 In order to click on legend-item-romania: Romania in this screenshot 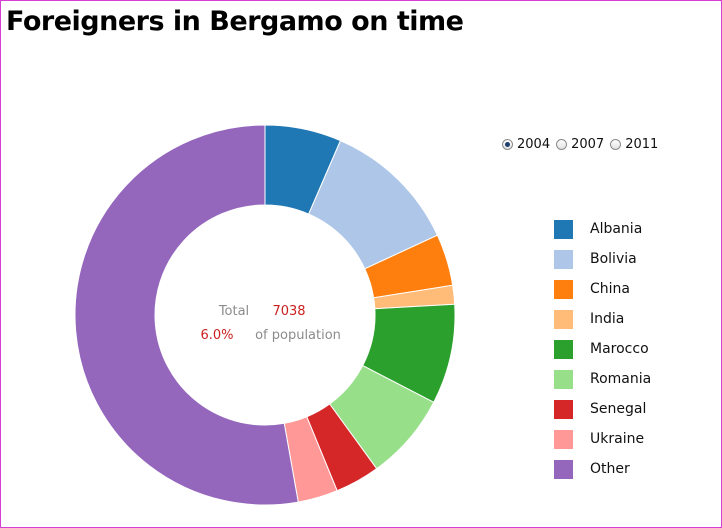, I will do `click(602, 379)`.